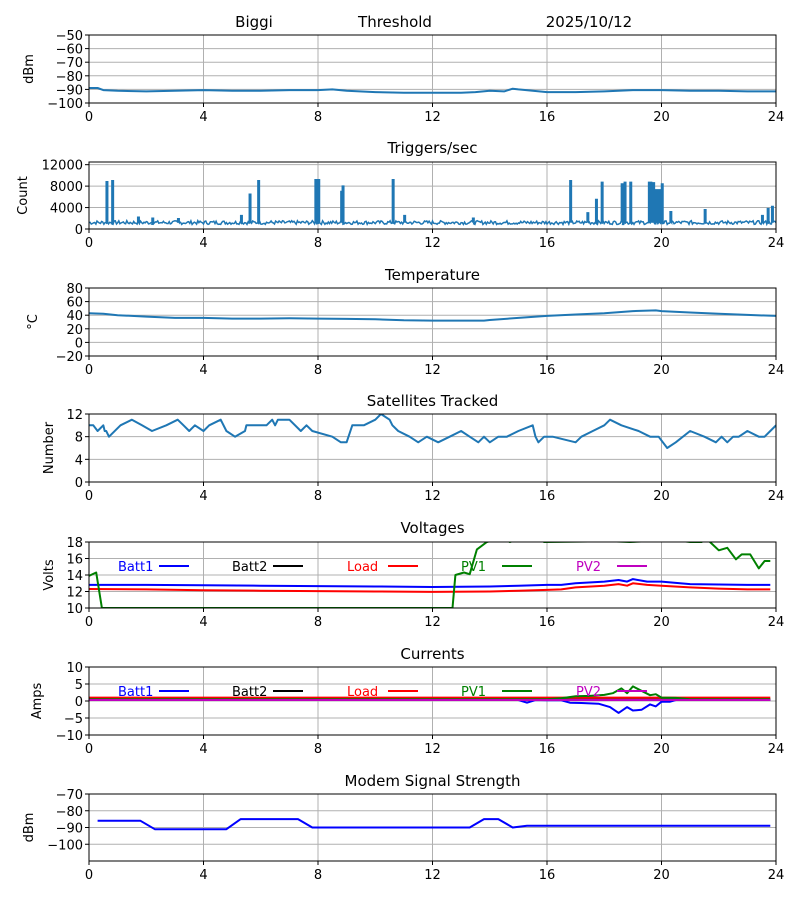  I want to click on series-line-temperature, so click(432, 315).